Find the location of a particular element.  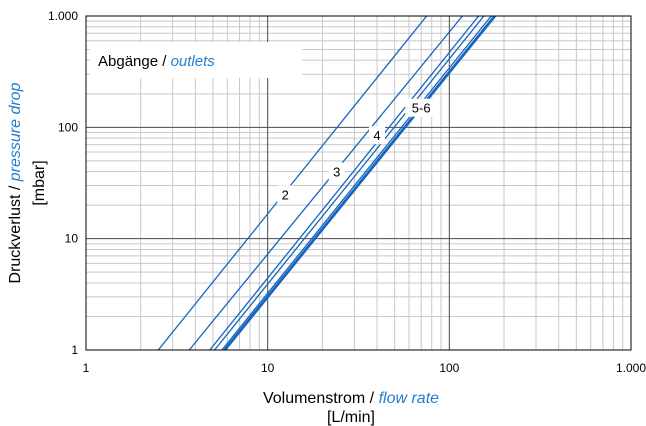

y-tick-label: 1.000 is located at coordinates (63, 16).